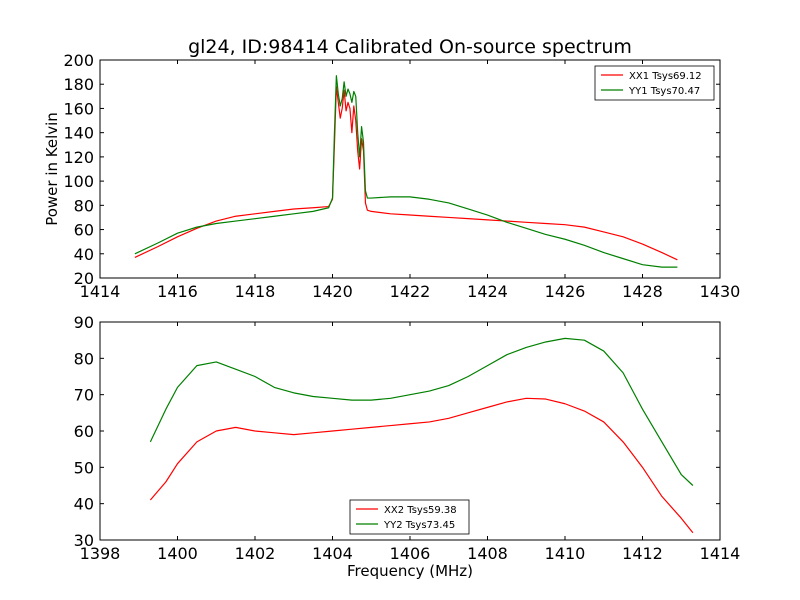  Describe the element at coordinates (565, 553) in the screenshot. I see `x-tick-label: 1410` at that location.